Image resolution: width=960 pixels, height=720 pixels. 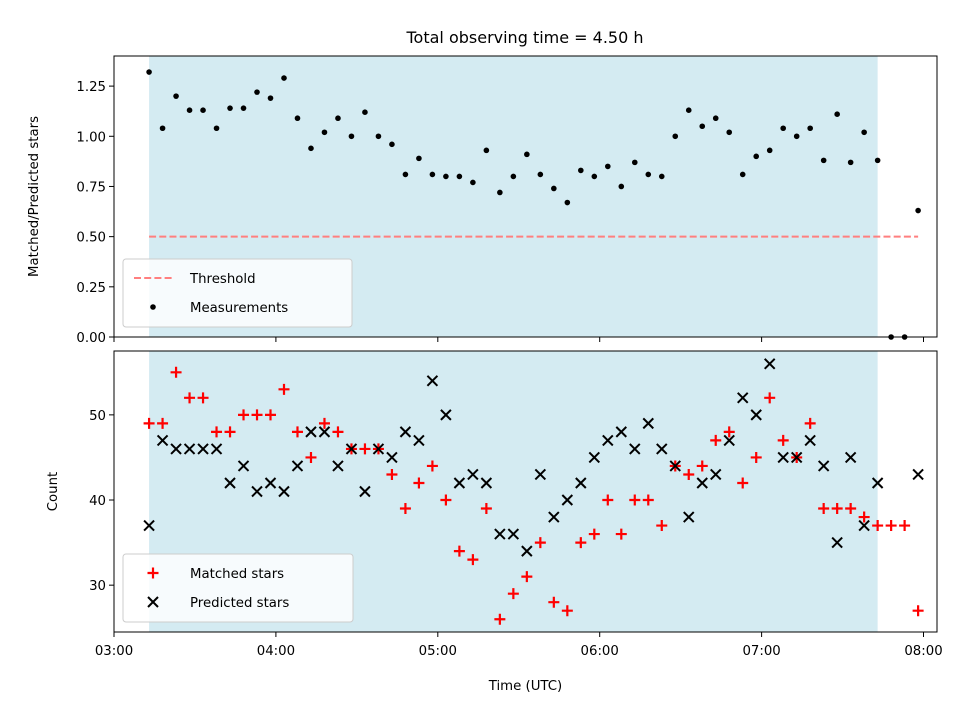 I want to click on top-legend: Threshold Measurements, so click(x=237, y=293).